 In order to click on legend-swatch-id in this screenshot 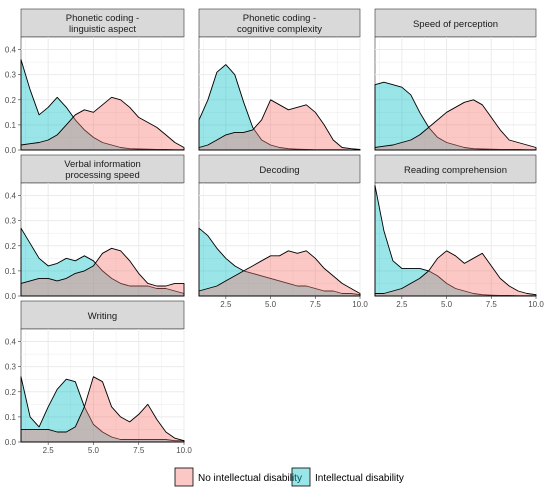, I will do `click(301, 477)`.